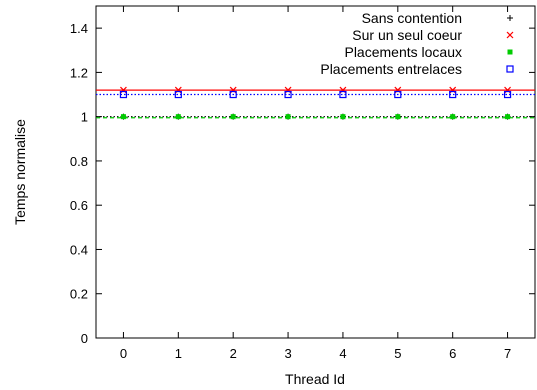 The width and height of the screenshot is (537, 390). I want to click on y-tick-label: 0, so click(84, 338).